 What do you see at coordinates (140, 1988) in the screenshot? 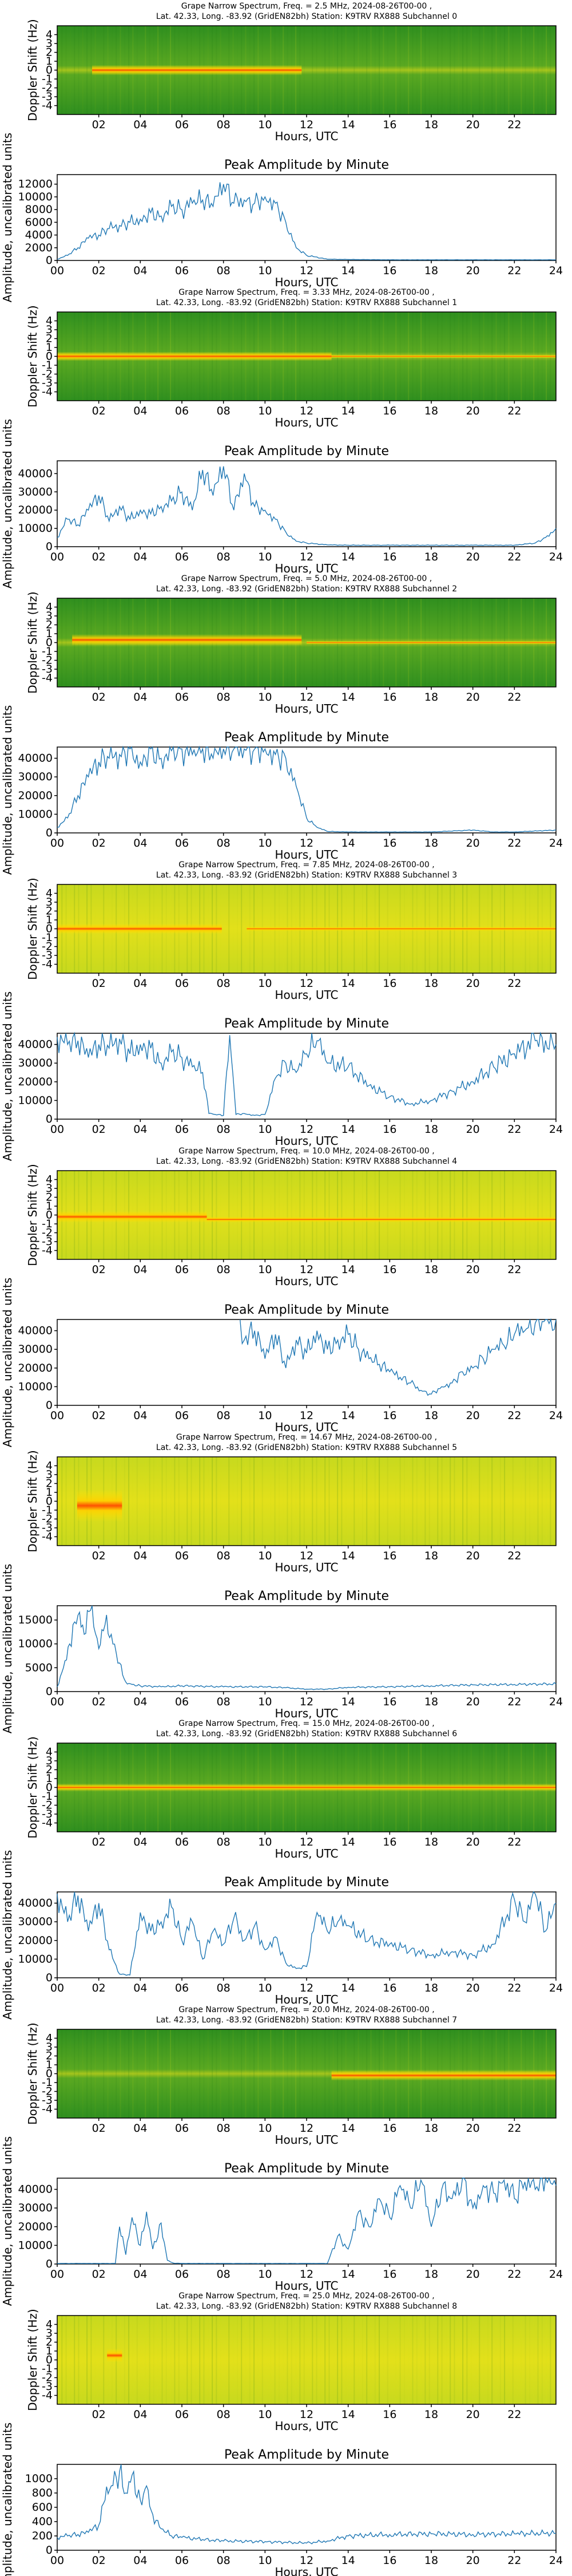
I see `amplitude-xtick-label: 04` at bounding box center [140, 1988].